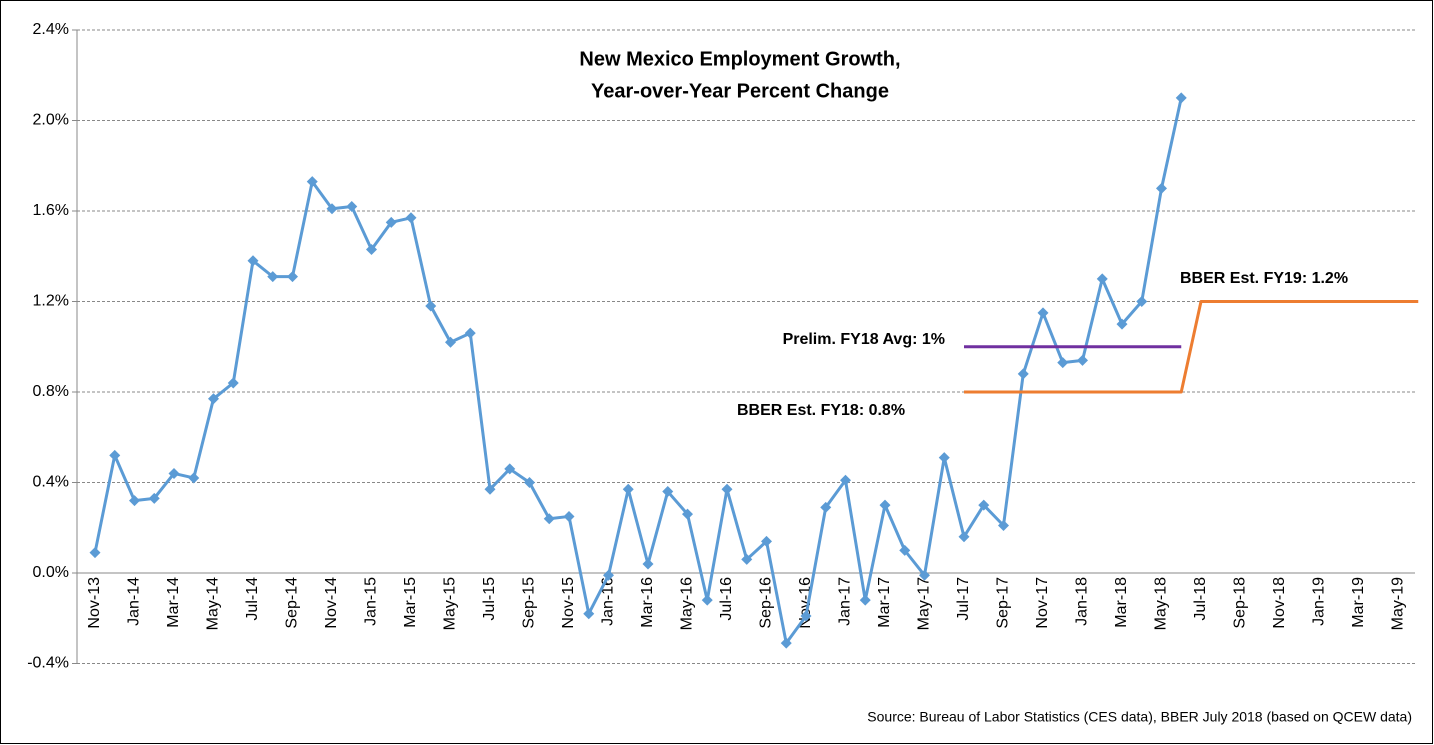 The width and height of the screenshot is (1434, 745). What do you see at coordinates (726, 599) in the screenshot?
I see `x-tick-label: Jul-16` at bounding box center [726, 599].